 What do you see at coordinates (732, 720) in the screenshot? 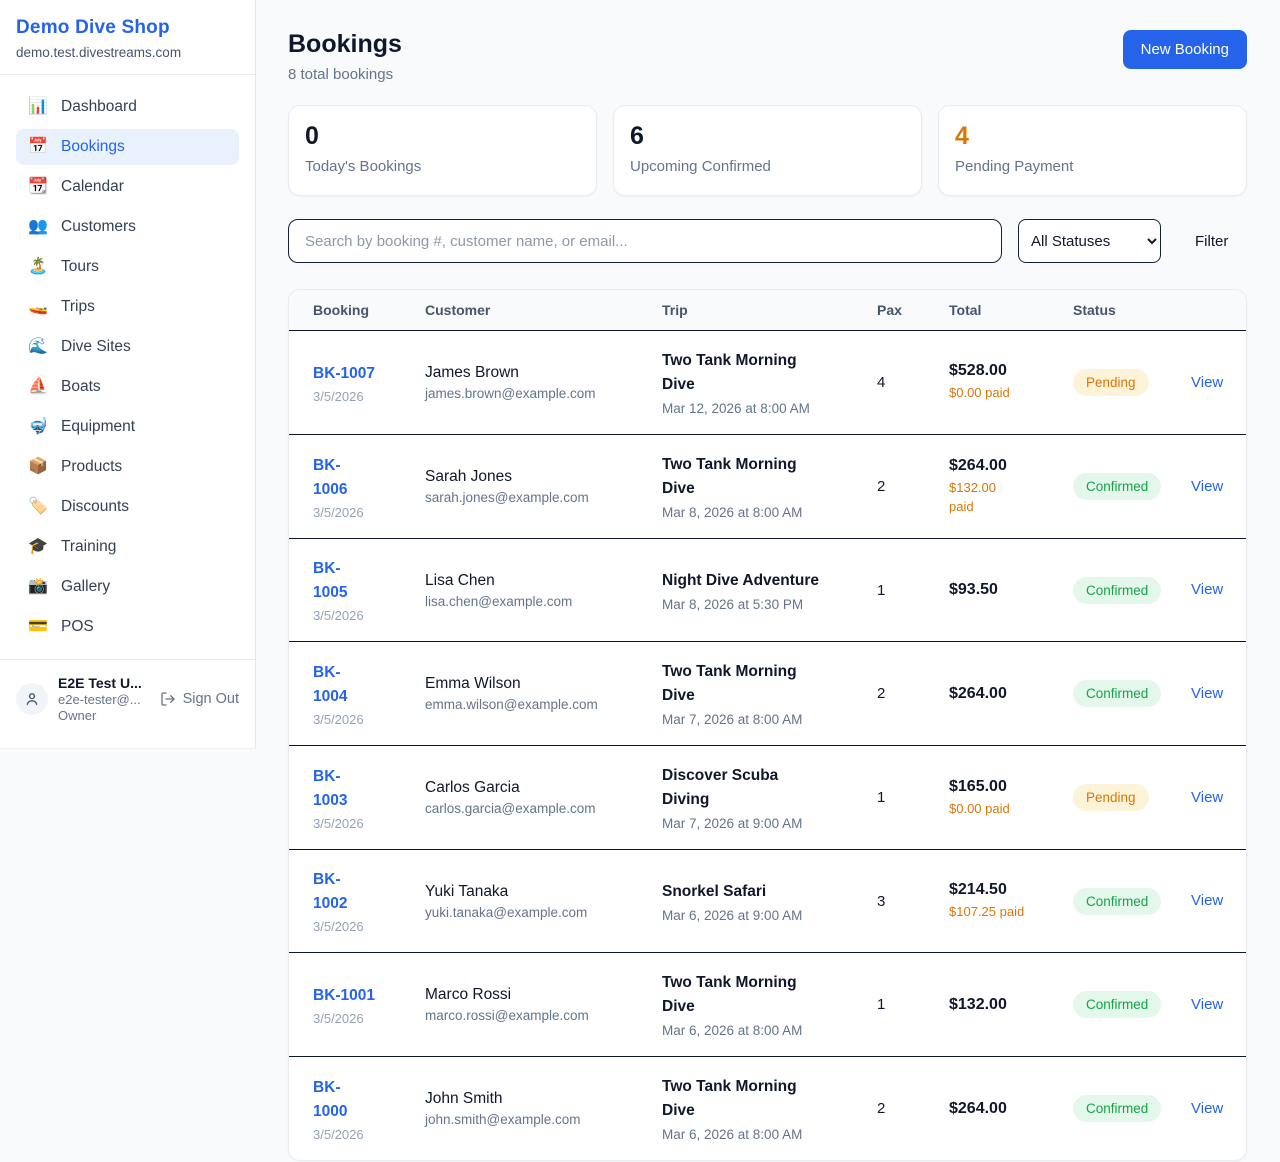
I see `trip-datetime: Mar 7, 2026 at 8:00 AM` at bounding box center [732, 720].